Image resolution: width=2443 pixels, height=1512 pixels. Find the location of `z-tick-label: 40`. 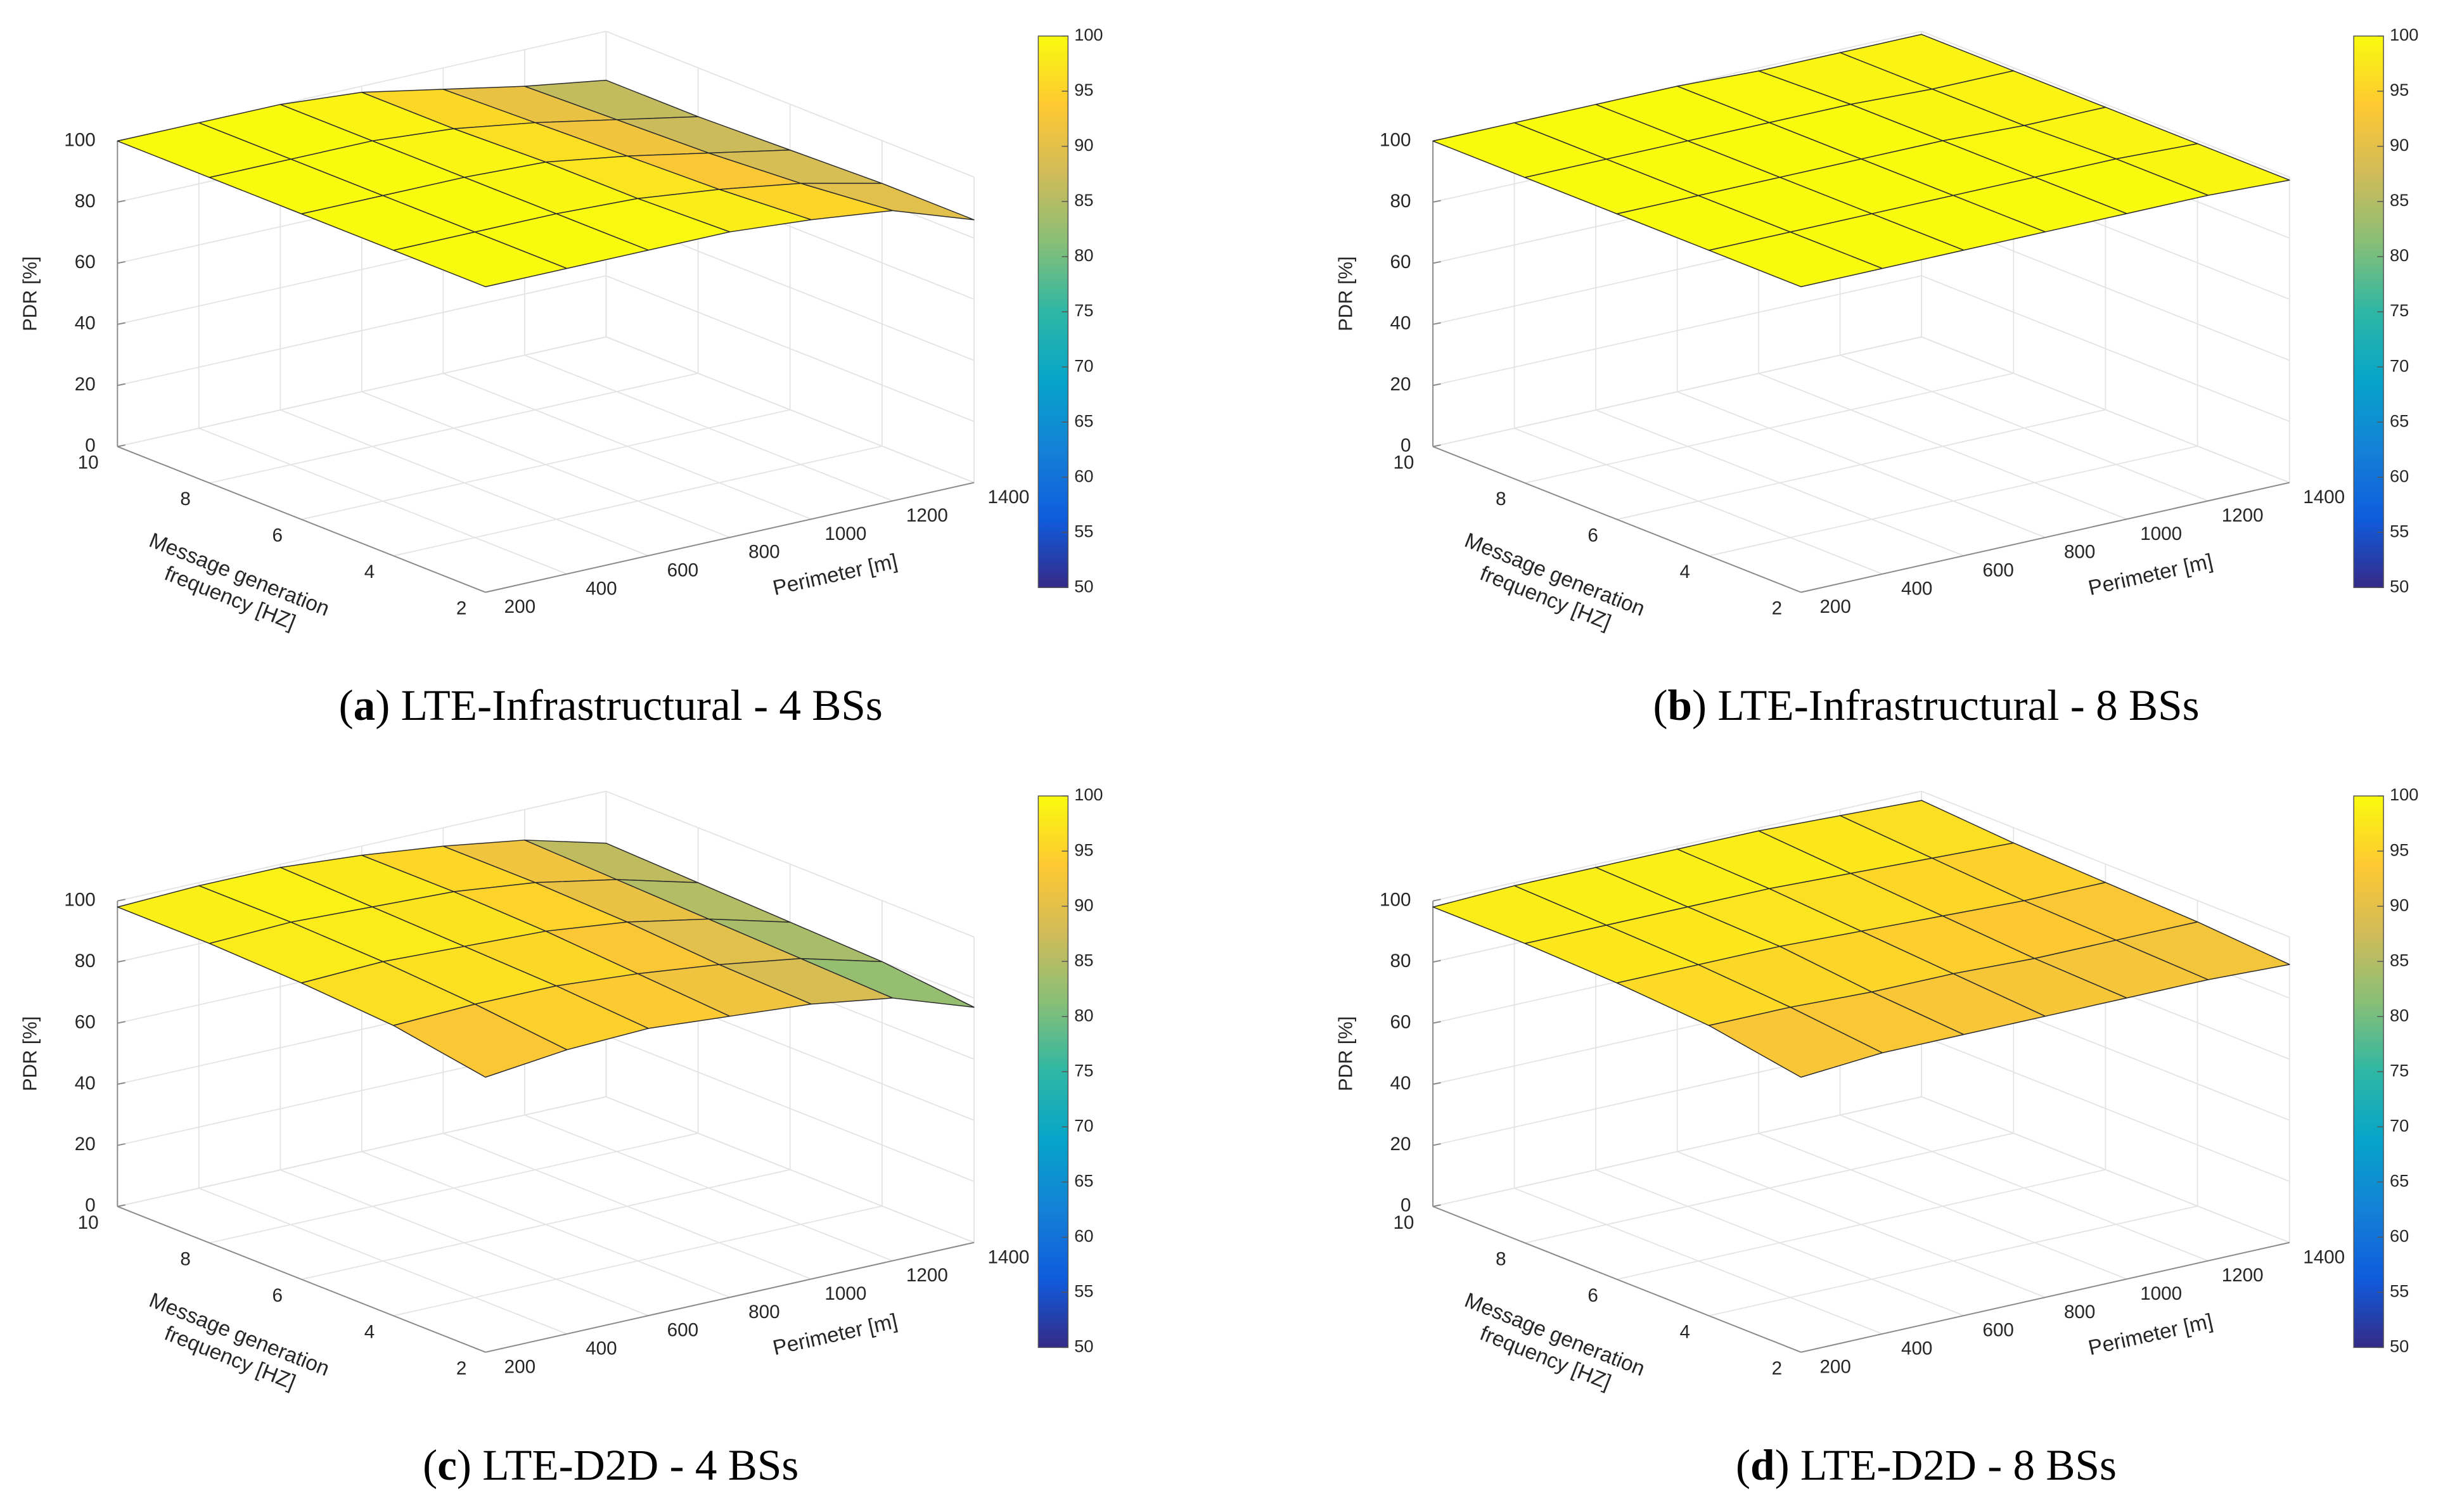

z-tick-label: 40 is located at coordinates (1400, 323).